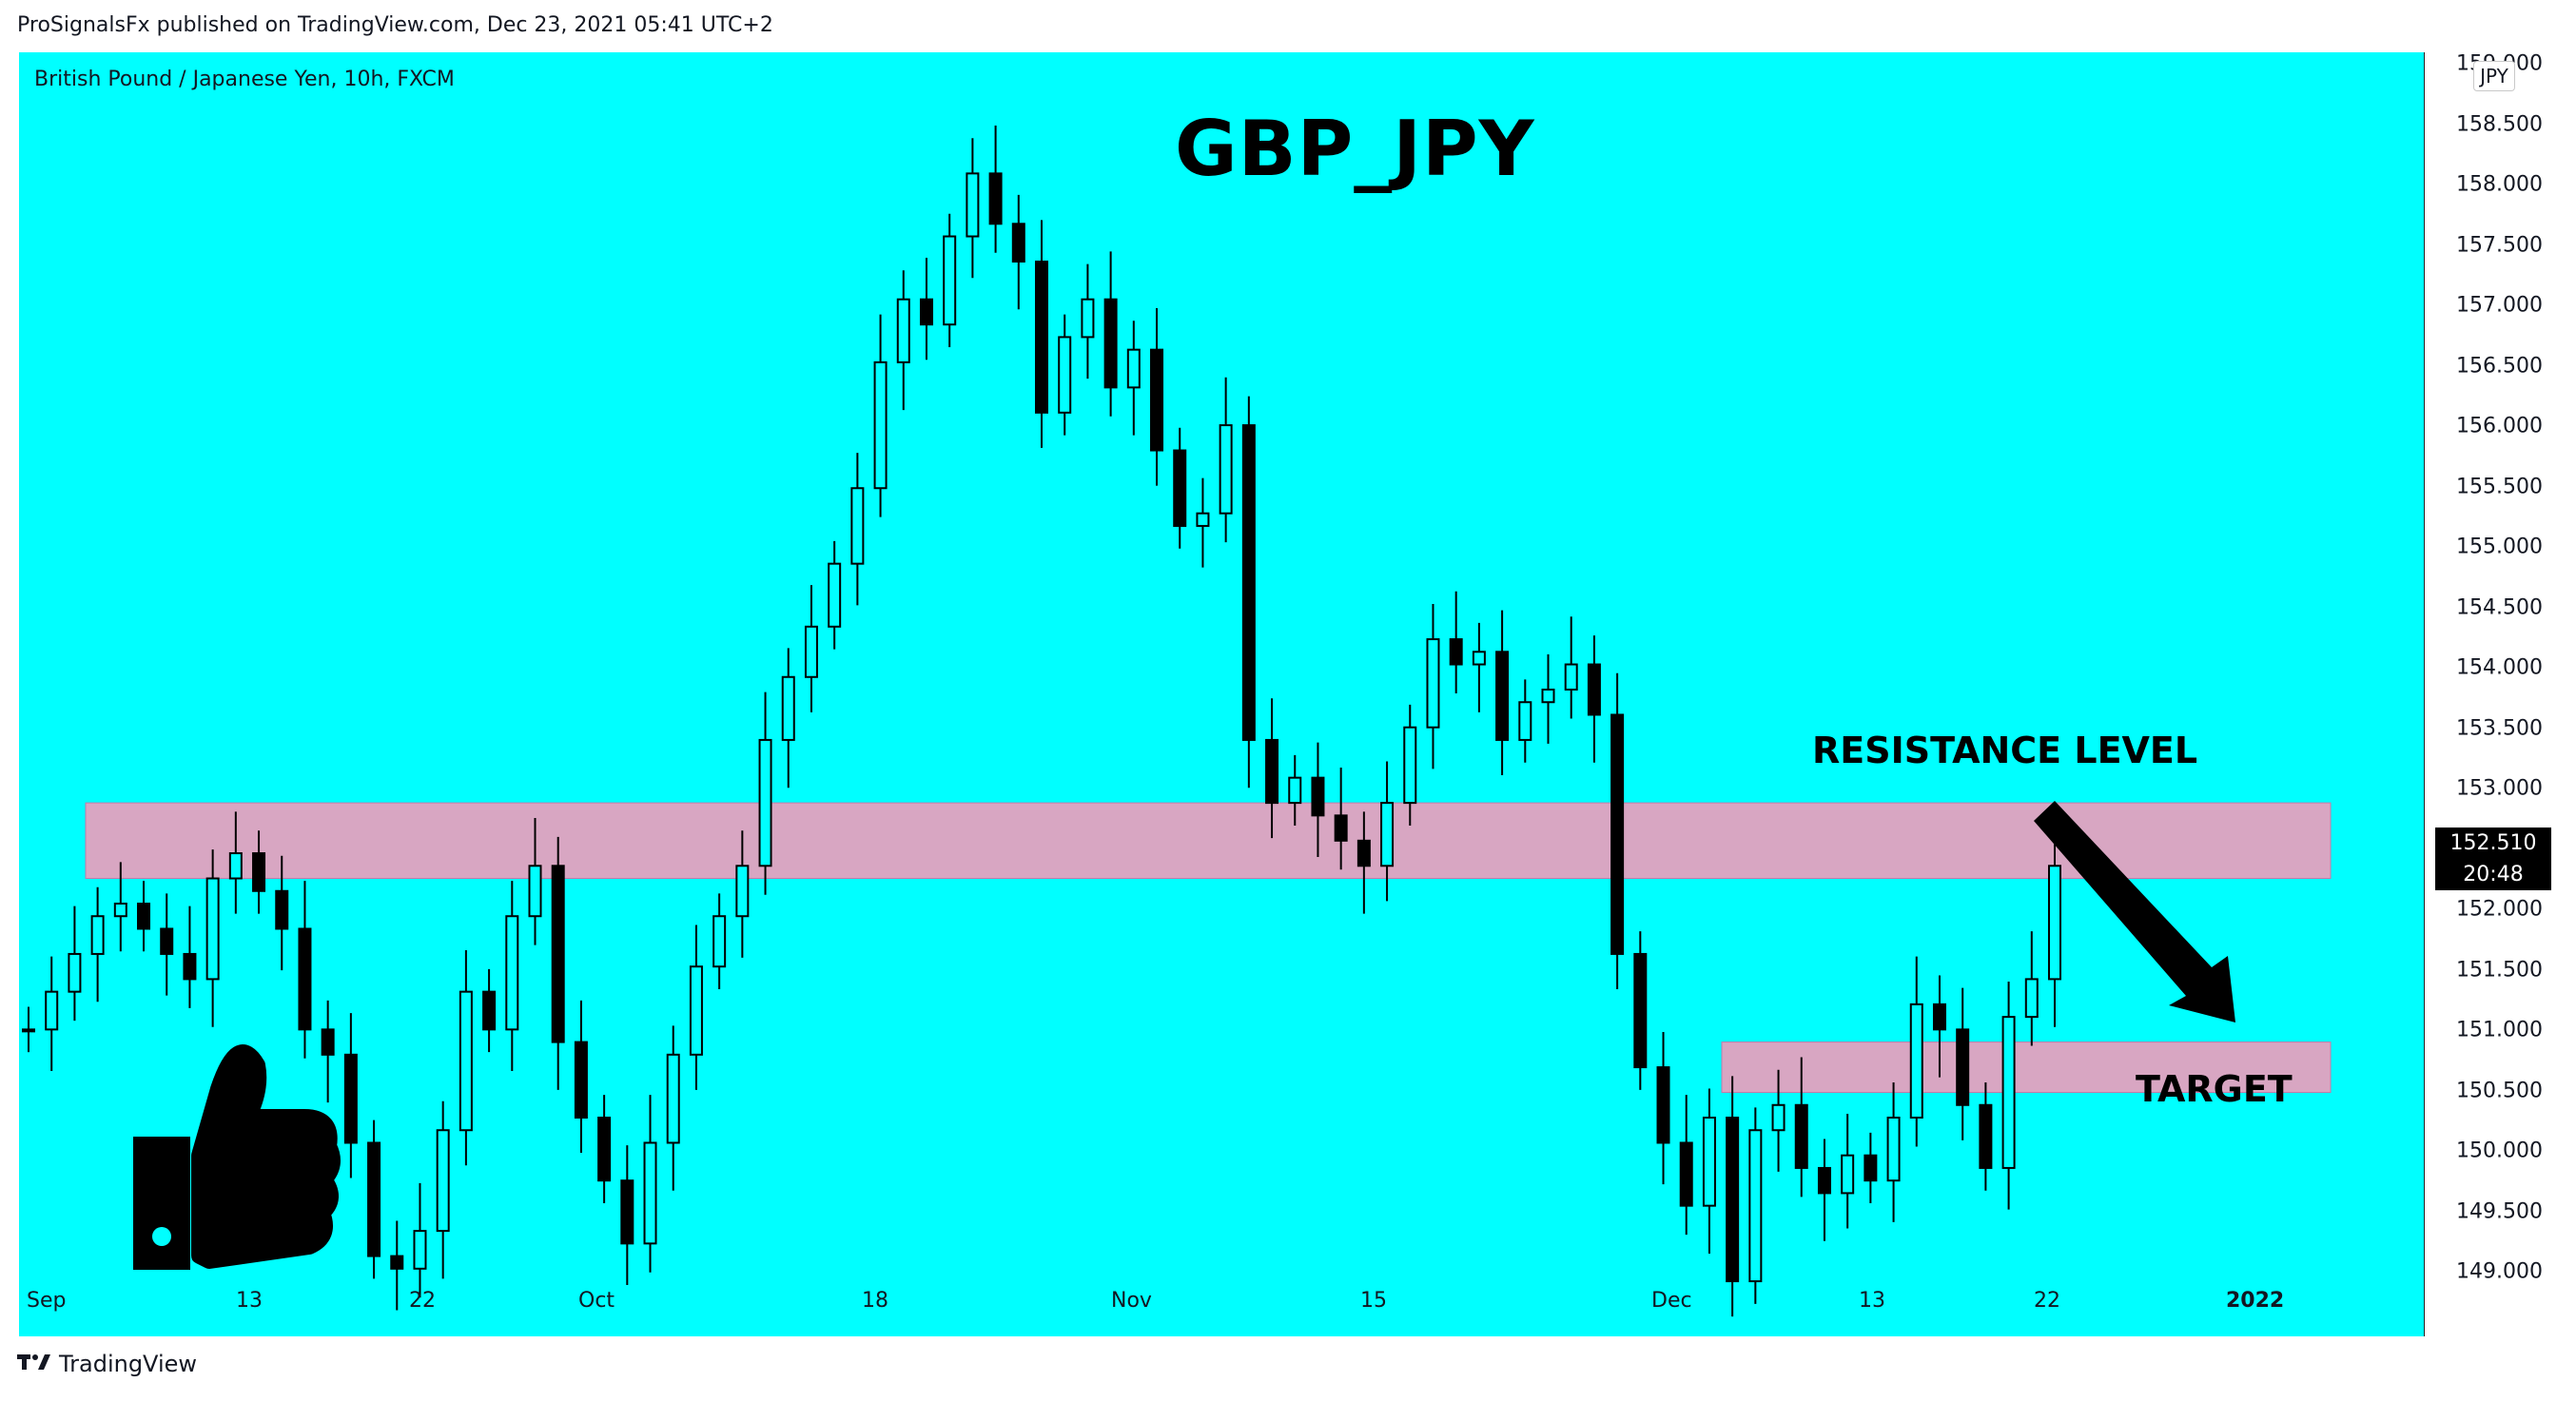 The width and height of the screenshot is (2576, 1402). What do you see at coordinates (1355, 149) in the screenshot?
I see `chart-title: GBP_JPY` at bounding box center [1355, 149].